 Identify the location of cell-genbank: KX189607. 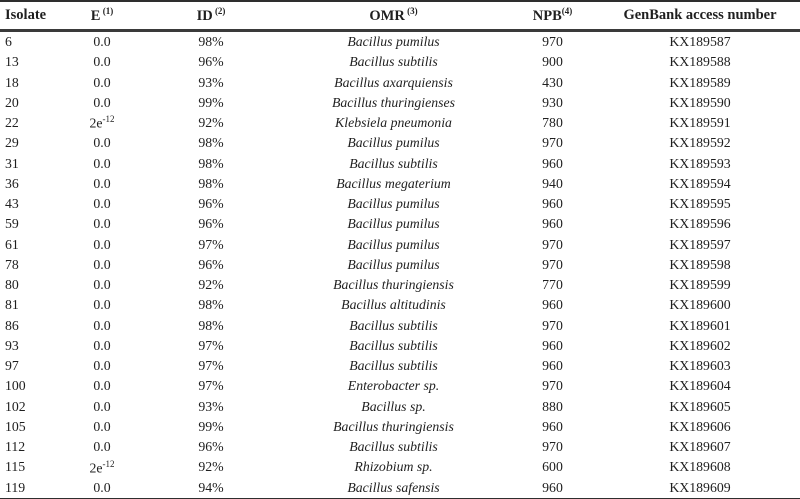
(700, 447).